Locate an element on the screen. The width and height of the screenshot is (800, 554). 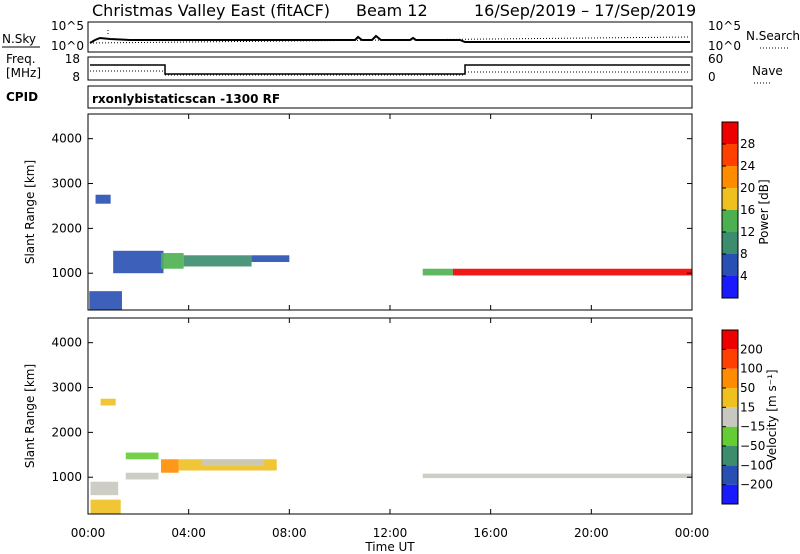
vel-ytick-label-3: 4000 is located at coordinates (66, 343).